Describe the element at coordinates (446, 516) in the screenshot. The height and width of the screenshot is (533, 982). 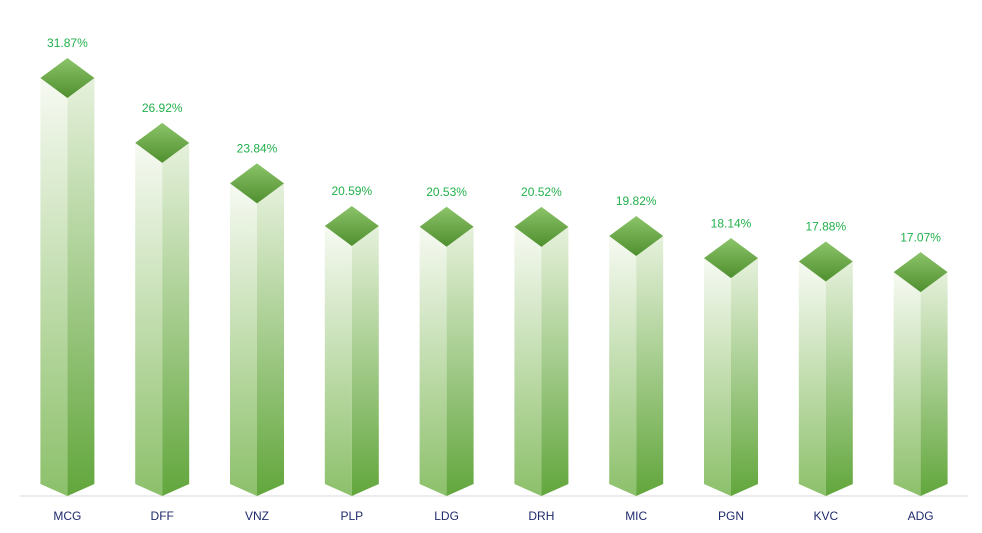
I see `x-tick-label: LDG` at that location.